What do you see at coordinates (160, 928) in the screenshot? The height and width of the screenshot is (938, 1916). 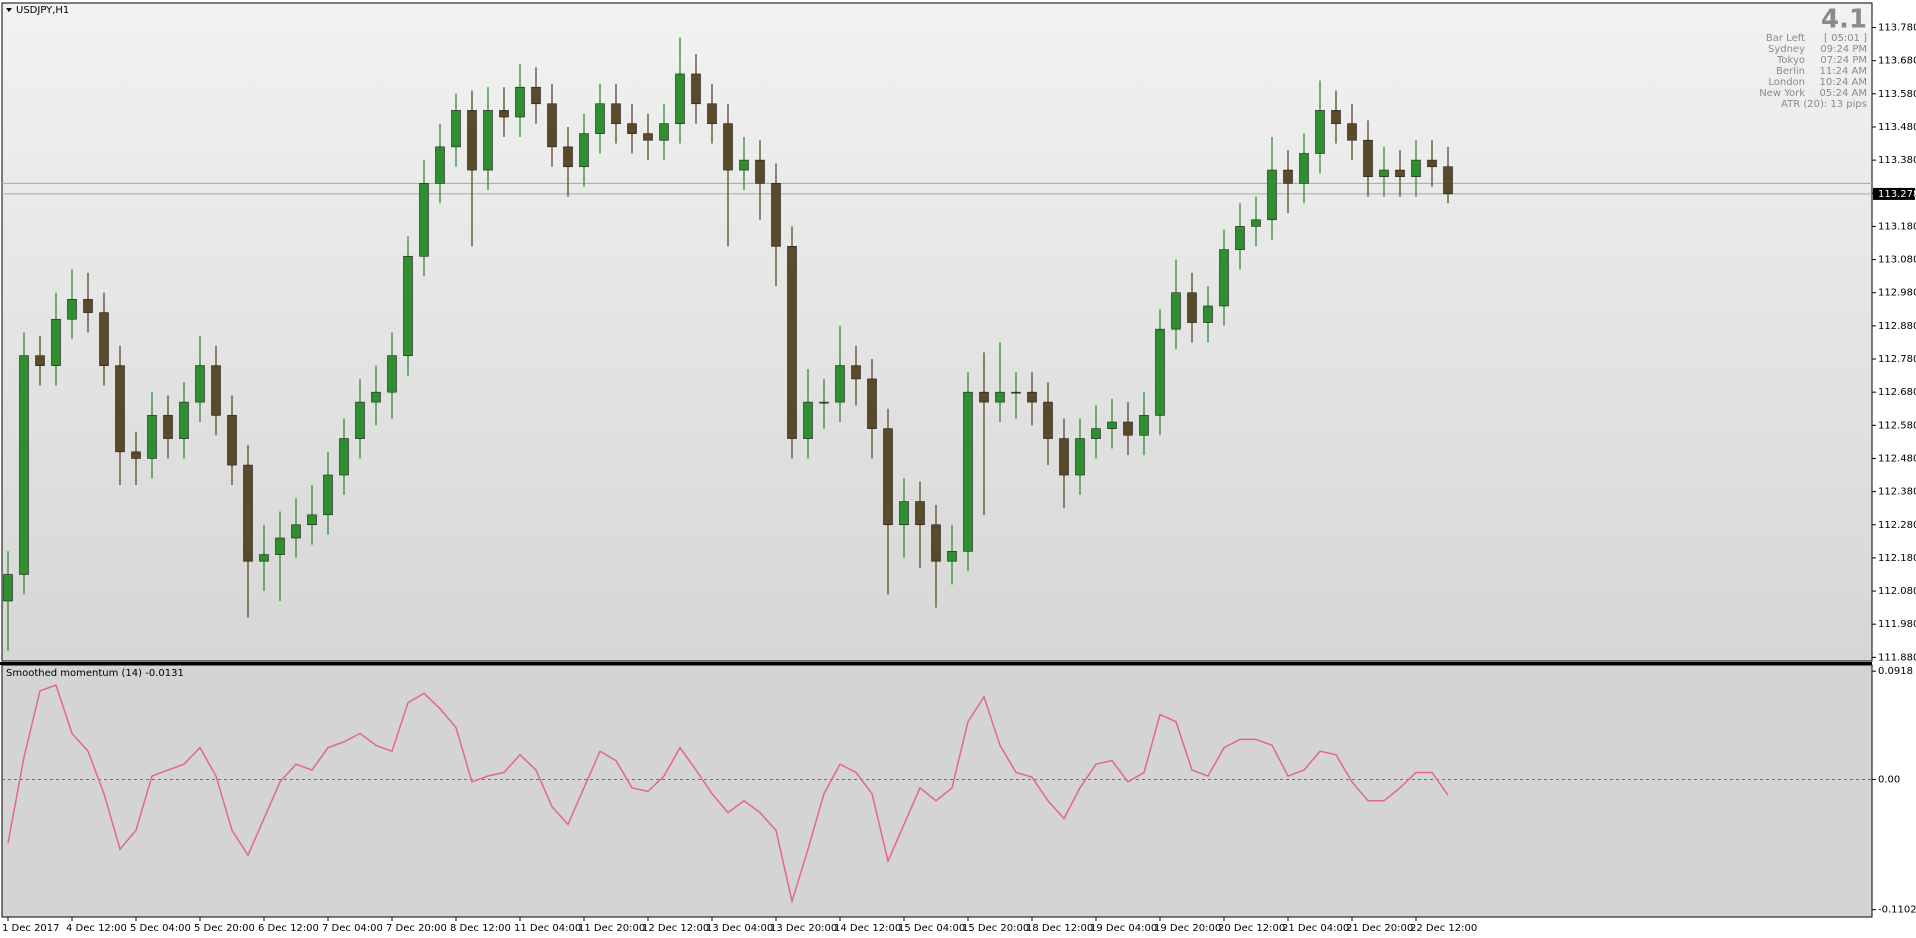 I see `x-tick-label: 5 Dec 04:00` at bounding box center [160, 928].